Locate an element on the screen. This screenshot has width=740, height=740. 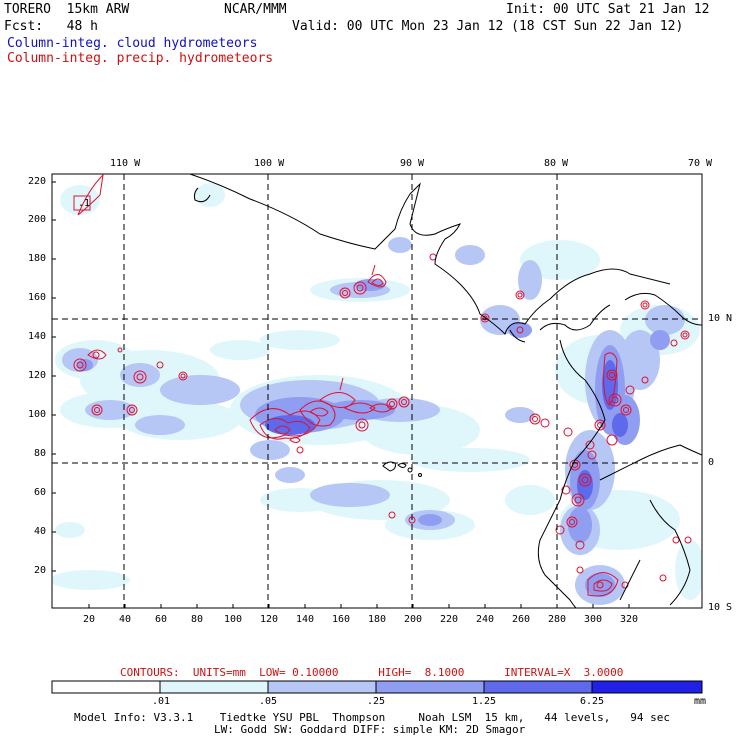
forecast-hour: Fcst: 48 h is located at coordinates (51, 26).